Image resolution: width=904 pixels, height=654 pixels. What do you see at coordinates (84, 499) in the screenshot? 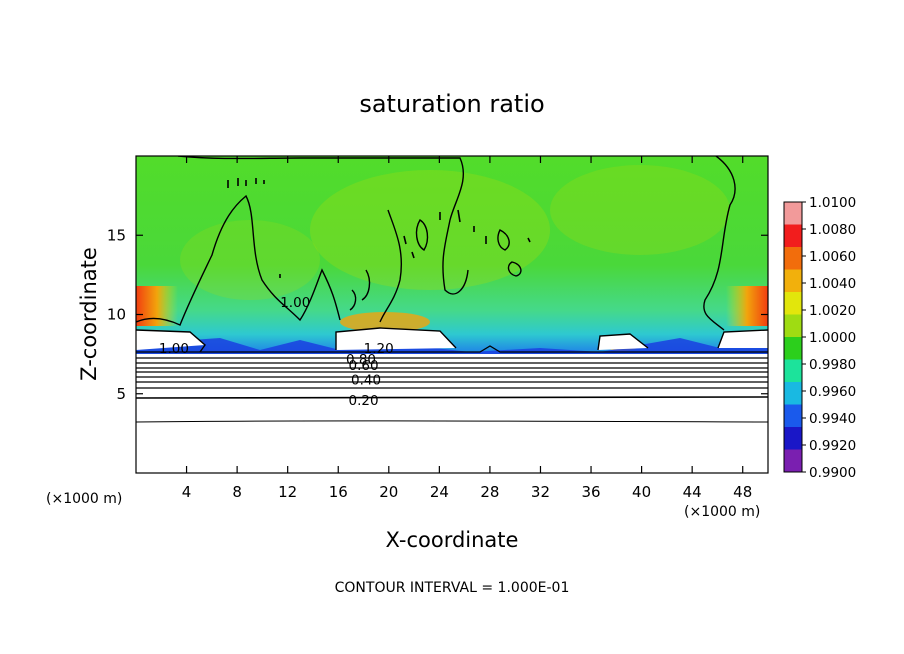
I see `x-unit-label-left: (×1000 m)` at bounding box center [84, 499].